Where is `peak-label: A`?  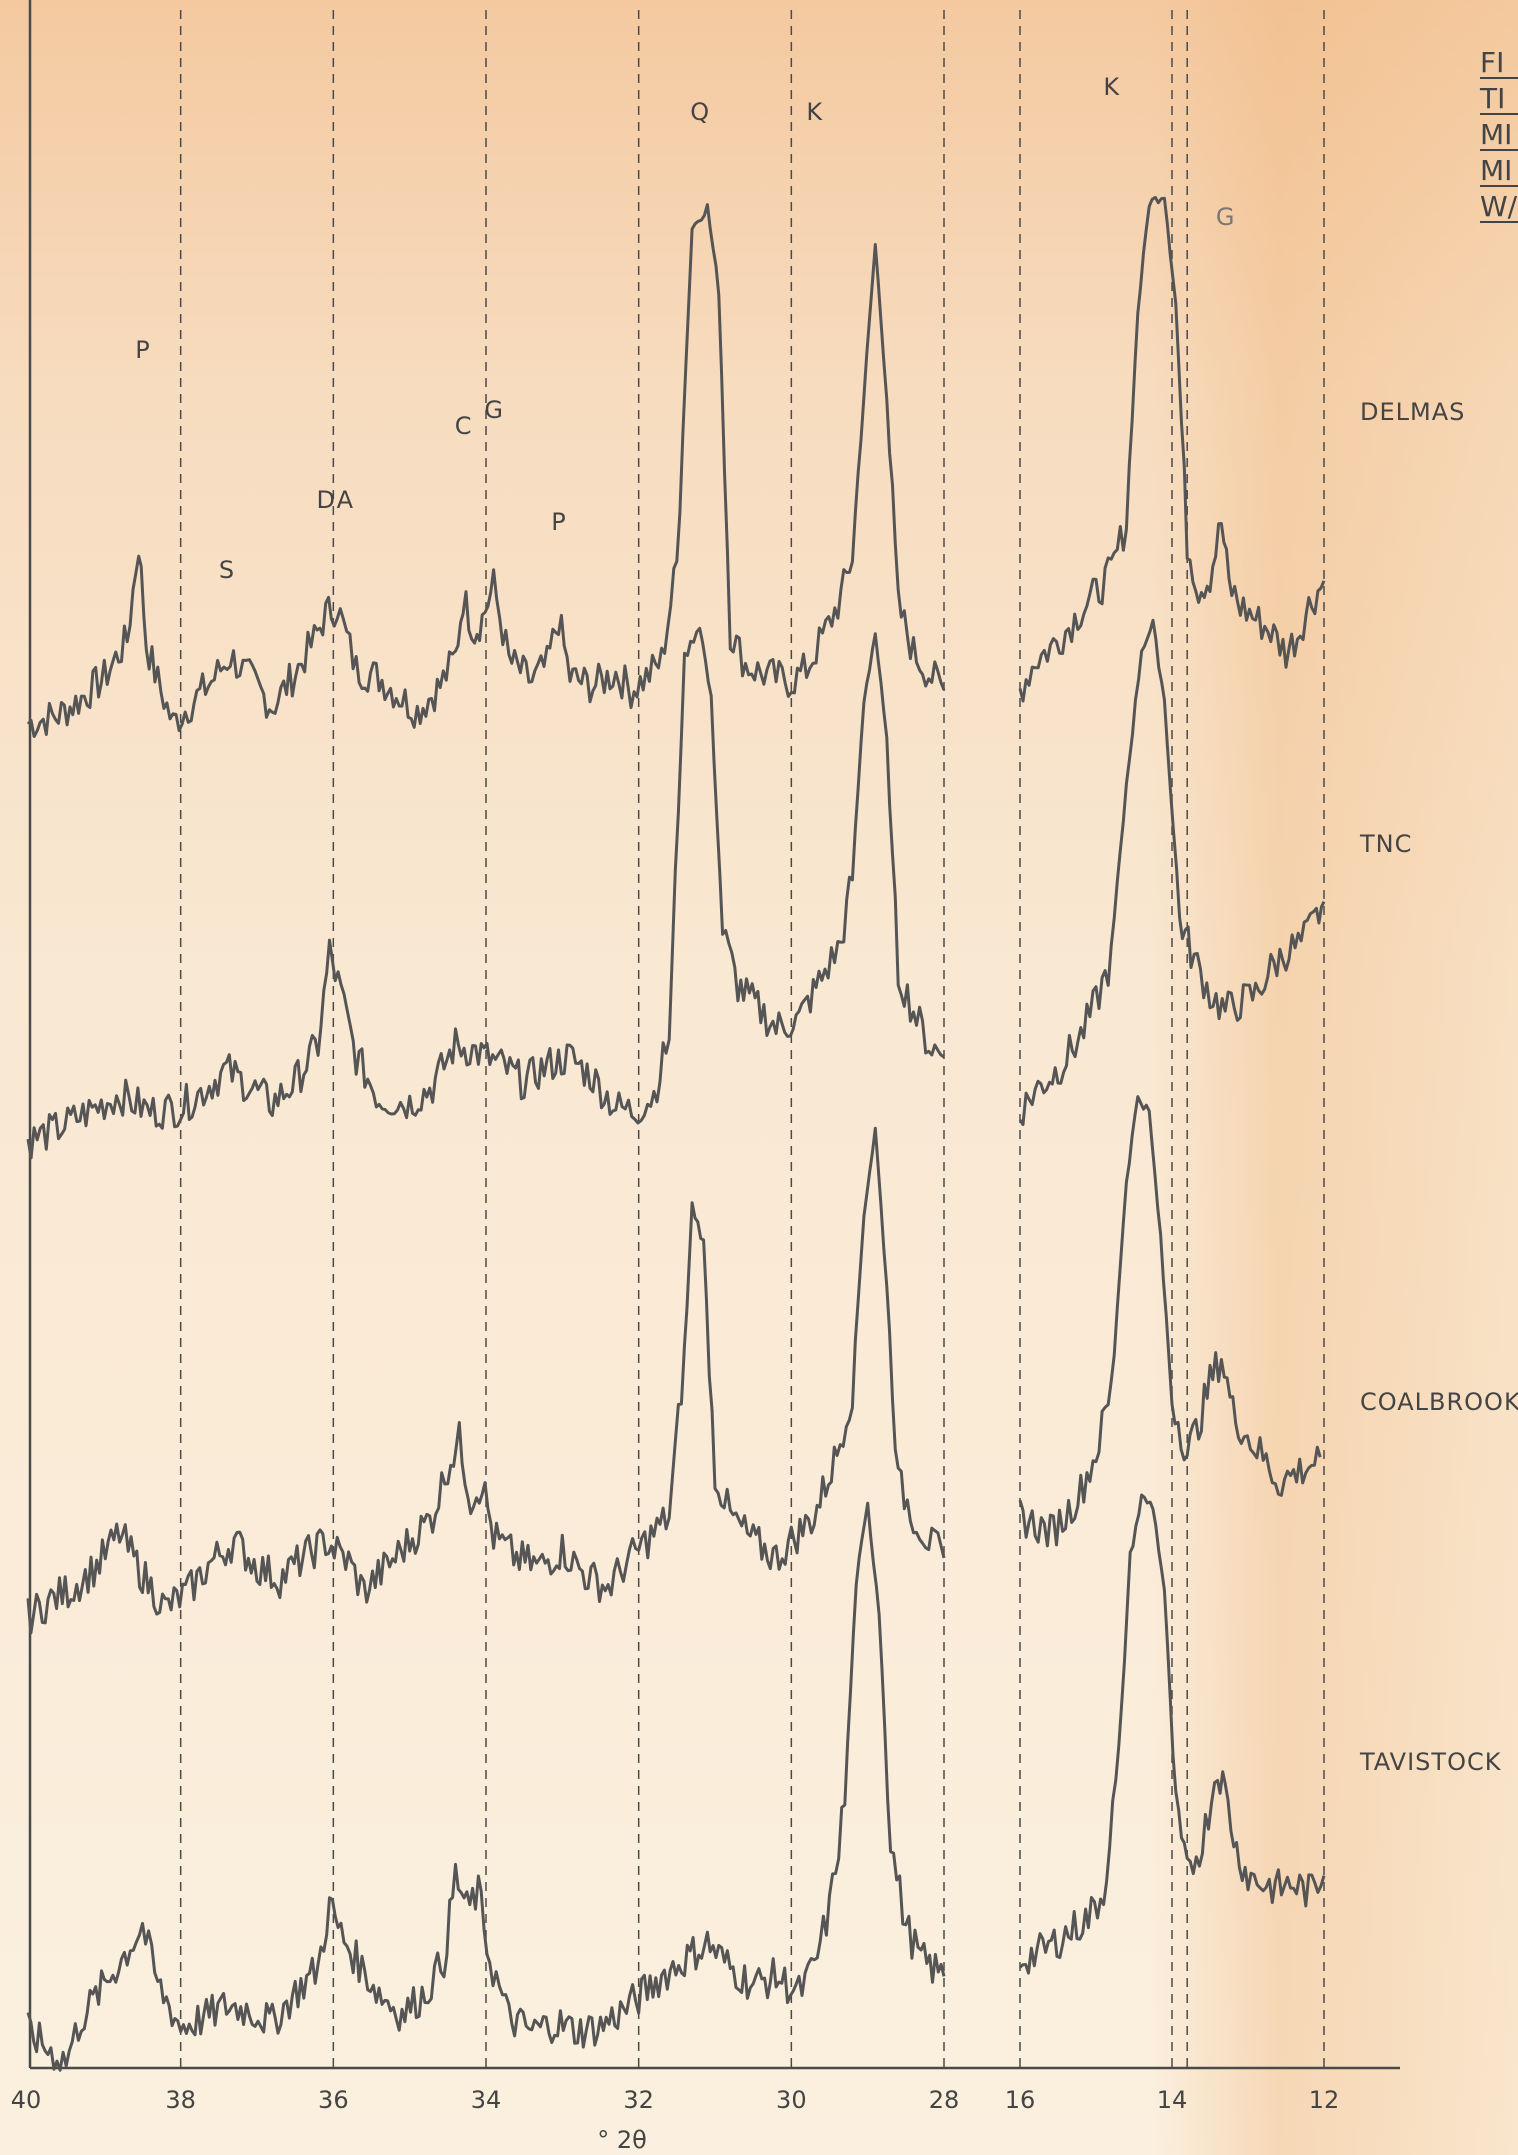 peak-label: A is located at coordinates (345, 500).